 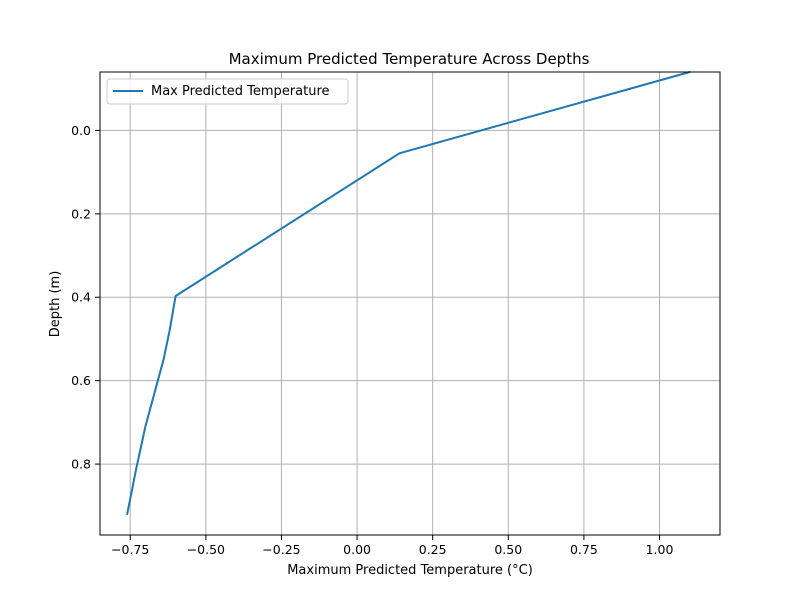 What do you see at coordinates (130, 549) in the screenshot?
I see `x-tick-label: −0.75` at bounding box center [130, 549].